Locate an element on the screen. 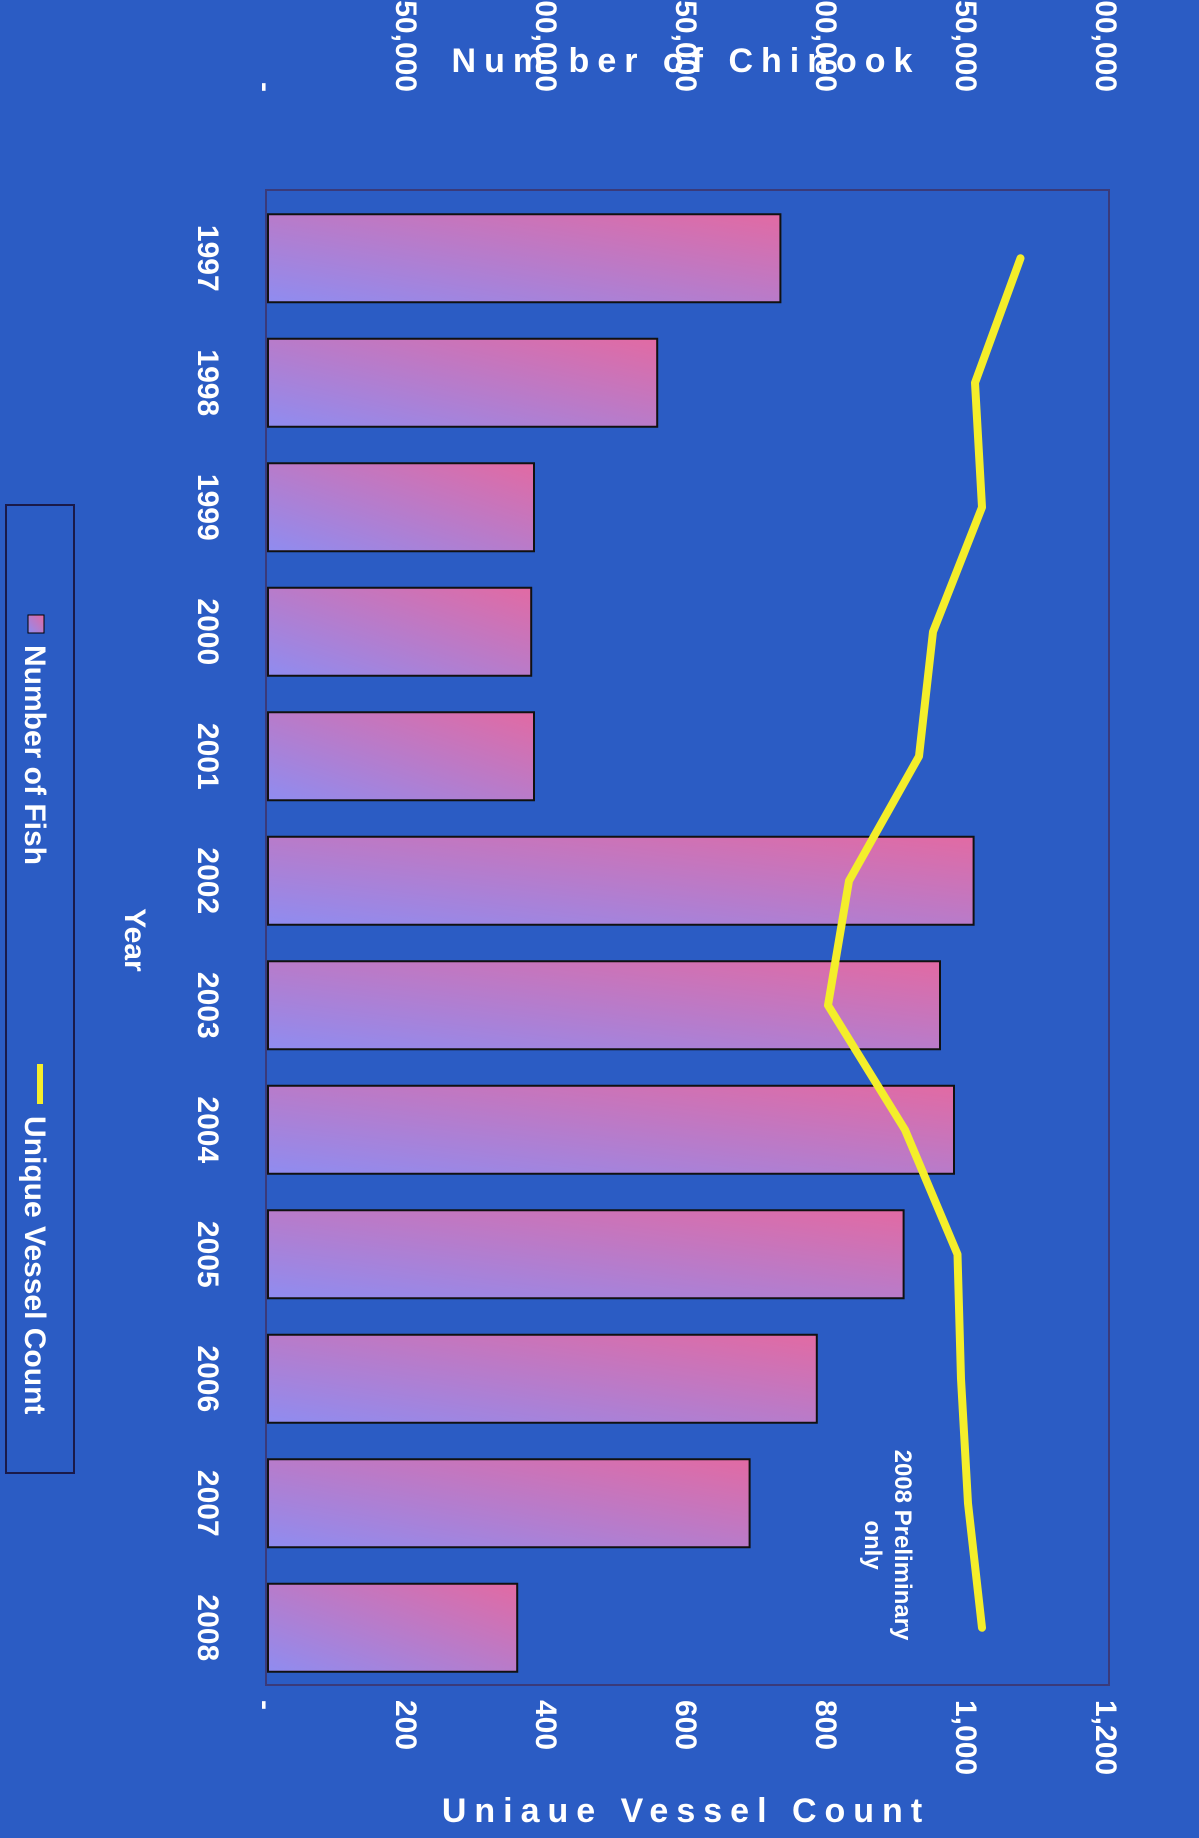 This screenshot has width=1199, height=1838. primary-axis-title: Num ber of Chinook is located at coordinates (686, 61).